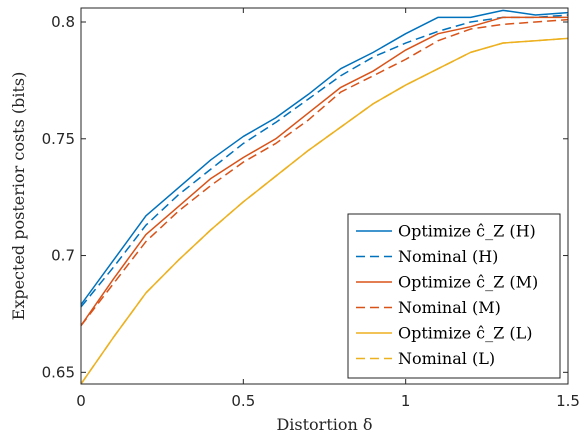 The width and height of the screenshot is (584, 443). I want to click on legend-label: Nominal (H), so click(448, 256).